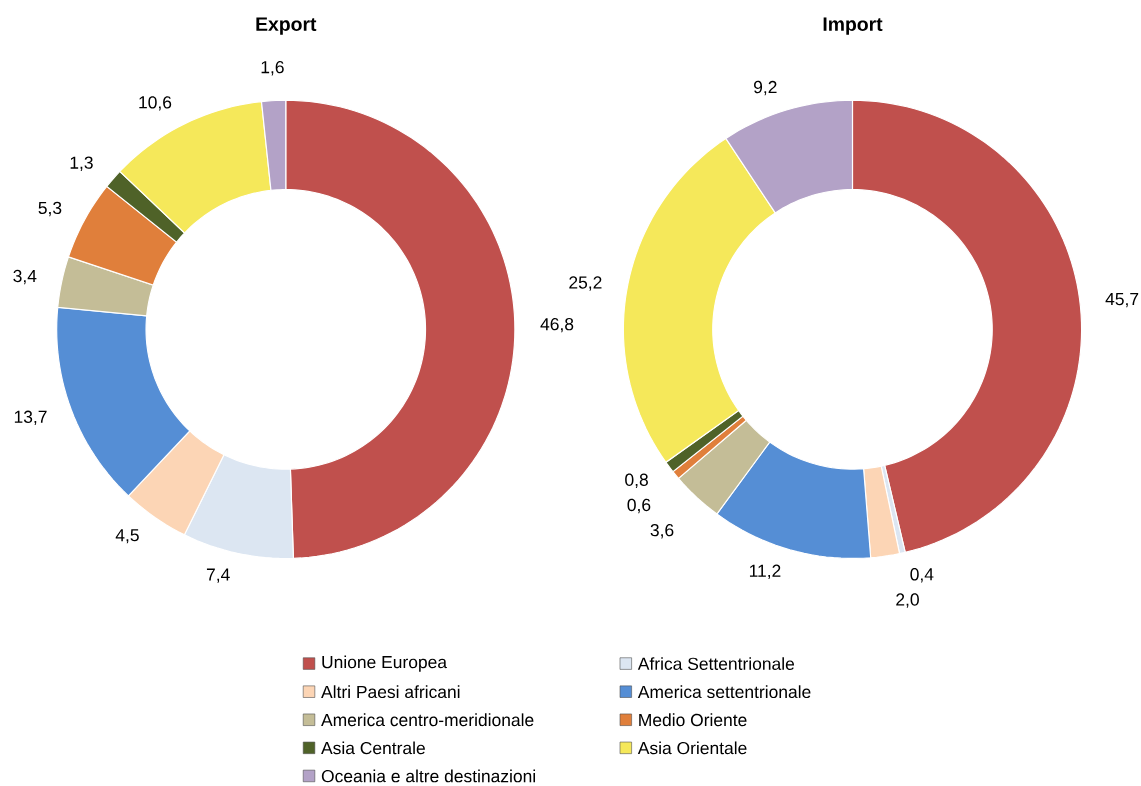 This screenshot has height=786, width=1141. Describe the element at coordinates (286, 26) in the screenshot. I see `chart-title: Export` at that location.